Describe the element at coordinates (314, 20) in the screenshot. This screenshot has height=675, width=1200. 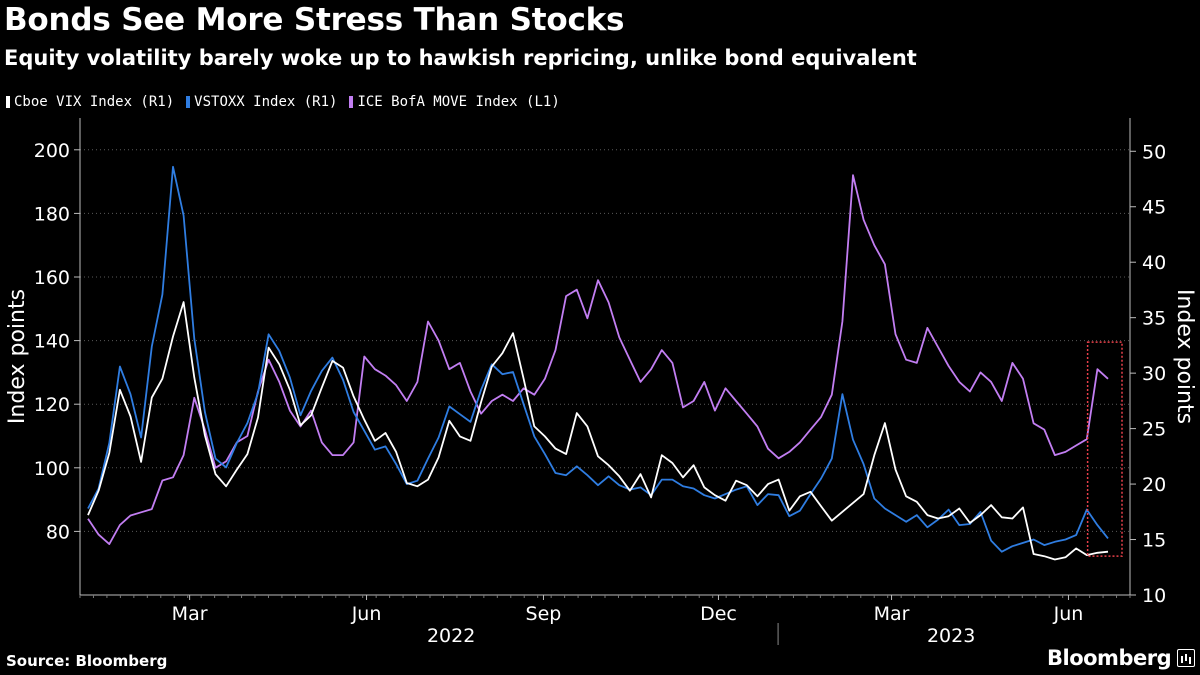
I see `chart-title: Bonds See More Stress Than Stocks` at that location.